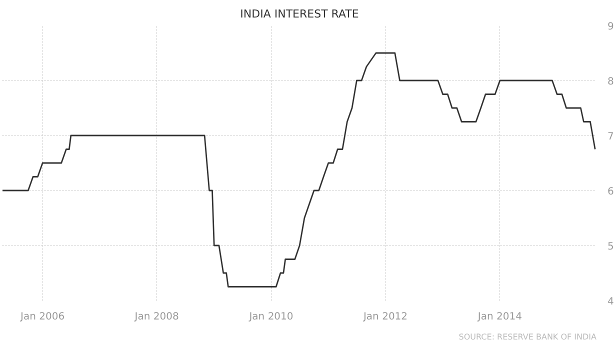  I want to click on y-tick-label: 6, so click(611, 192).